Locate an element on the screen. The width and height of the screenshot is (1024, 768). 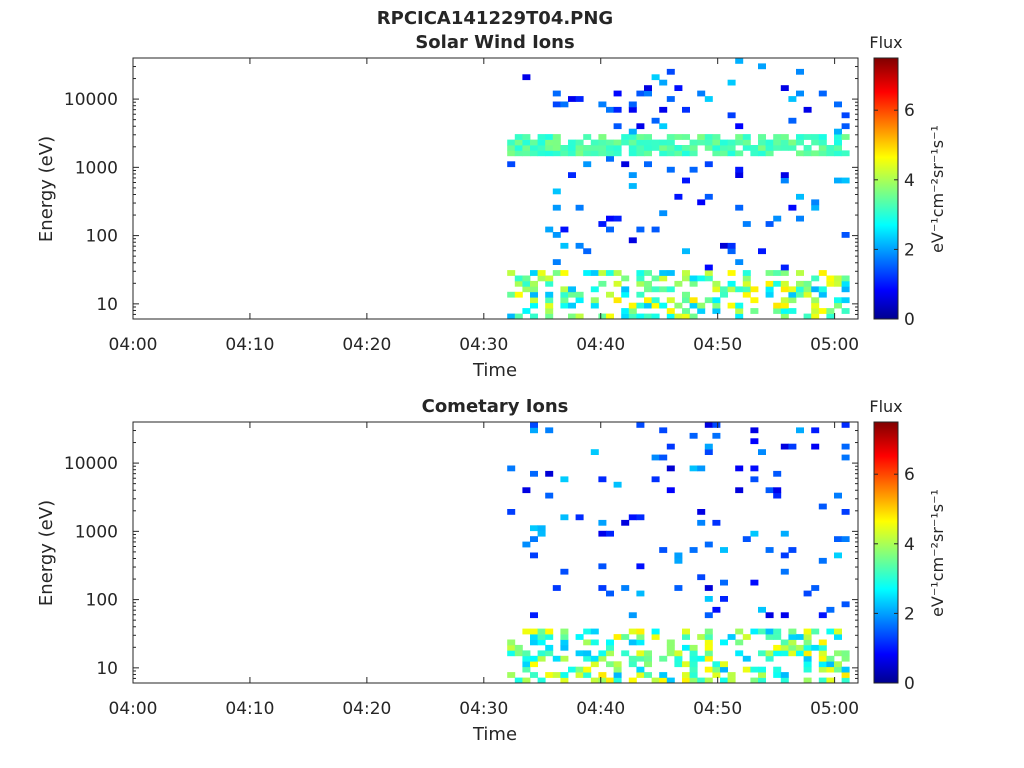
x-tick-label: 04:20 is located at coordinates (366, 345).